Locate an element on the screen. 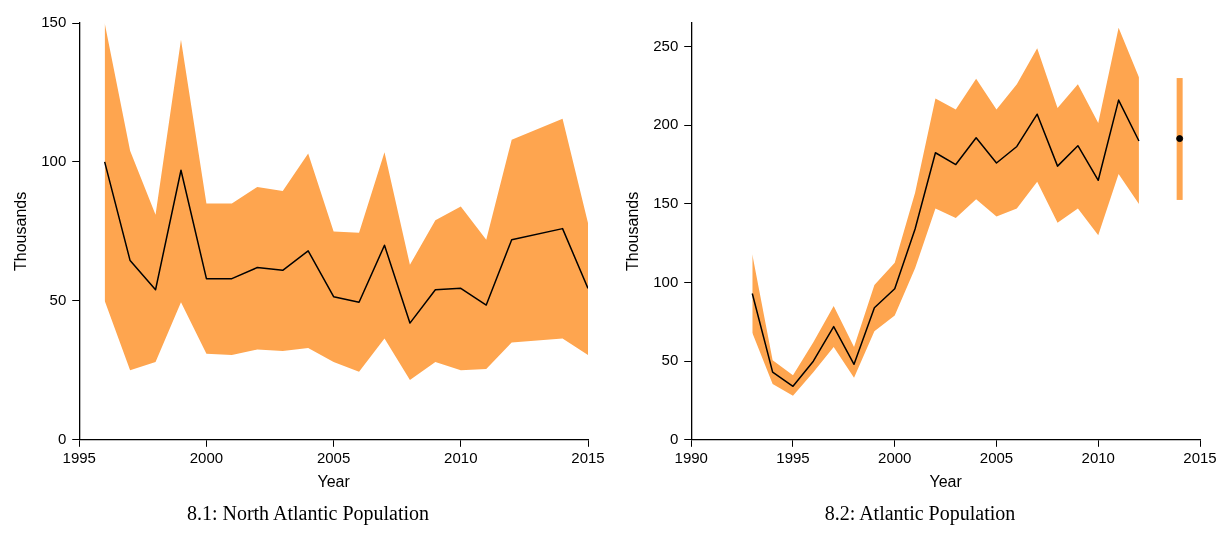 The width and height of the screenshot is (1228, 544). y-tick-label: 250 is located at coordinates (666, 45).